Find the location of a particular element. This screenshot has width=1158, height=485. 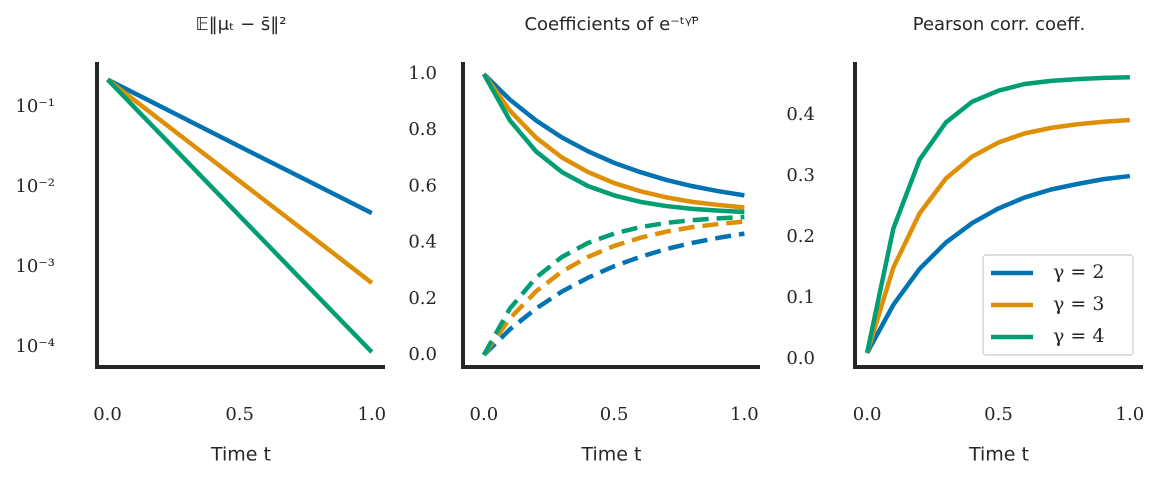

y-tick-label: 10⁻¹ is located at coordinates (35, 106).